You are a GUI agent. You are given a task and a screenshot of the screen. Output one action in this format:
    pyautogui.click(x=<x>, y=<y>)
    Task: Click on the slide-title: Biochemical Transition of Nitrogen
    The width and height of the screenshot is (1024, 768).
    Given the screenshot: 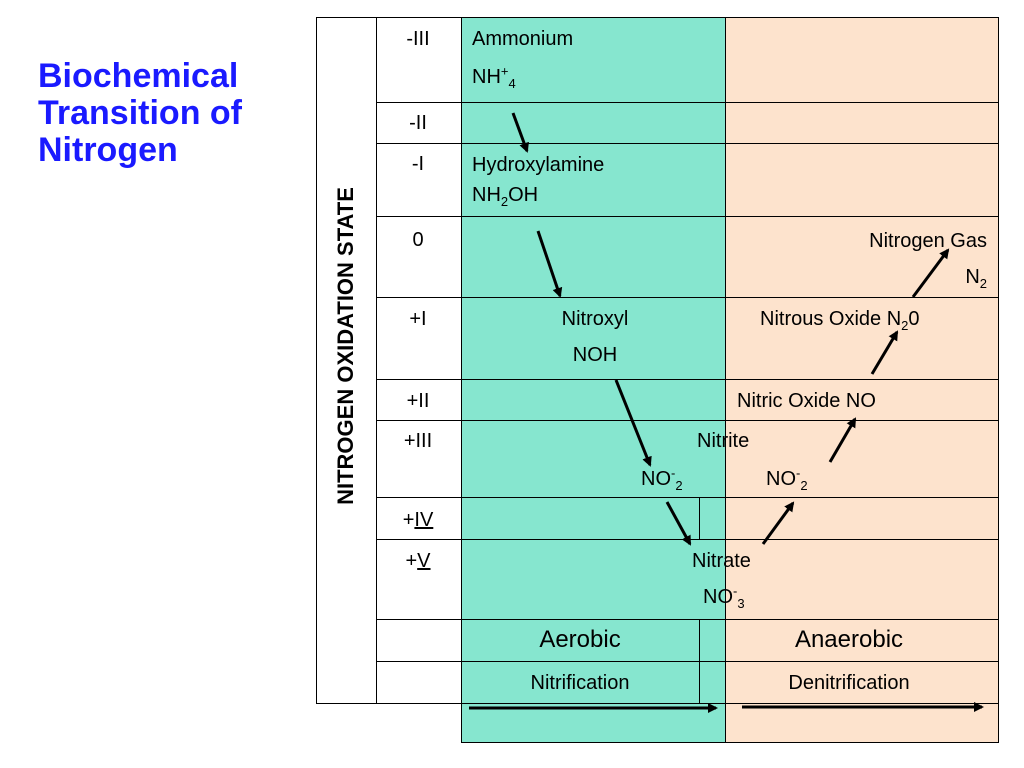 What is the action you would take?
    pyautogui.click(x=140, y=113)
    